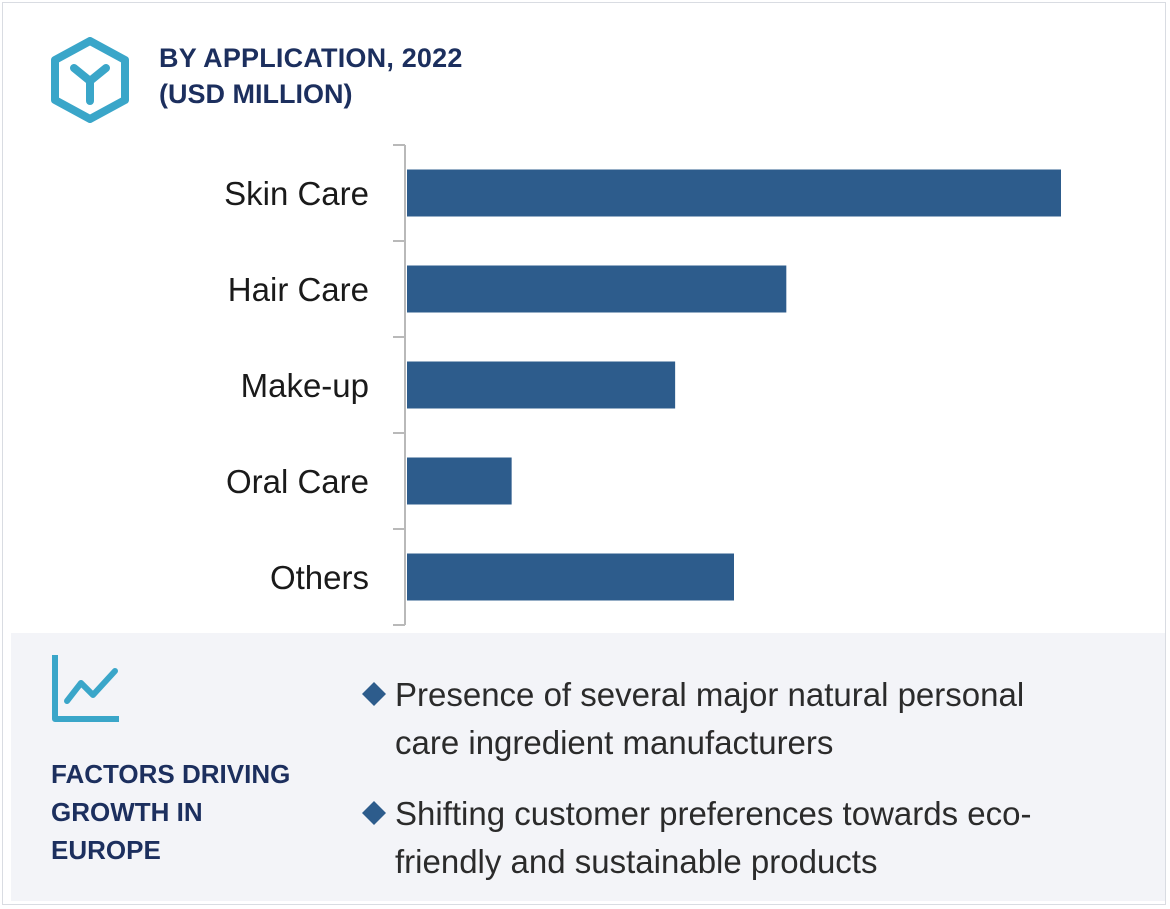  I want to click on bar-hair-care, so click(597, 289).